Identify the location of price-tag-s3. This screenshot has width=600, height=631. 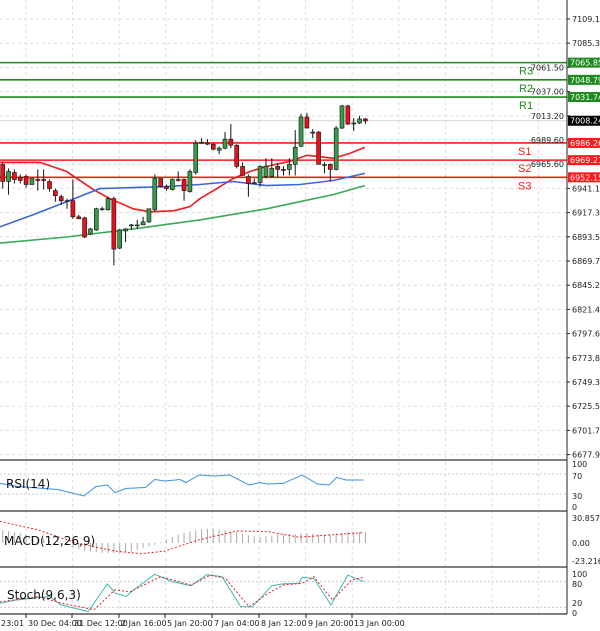
(584, 177).